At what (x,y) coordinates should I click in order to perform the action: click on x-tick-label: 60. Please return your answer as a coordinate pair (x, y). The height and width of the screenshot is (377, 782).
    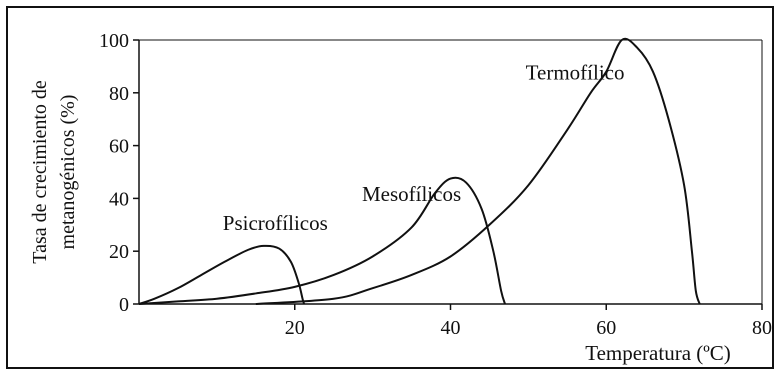
    Looking at the image, I should click on (606, 328).